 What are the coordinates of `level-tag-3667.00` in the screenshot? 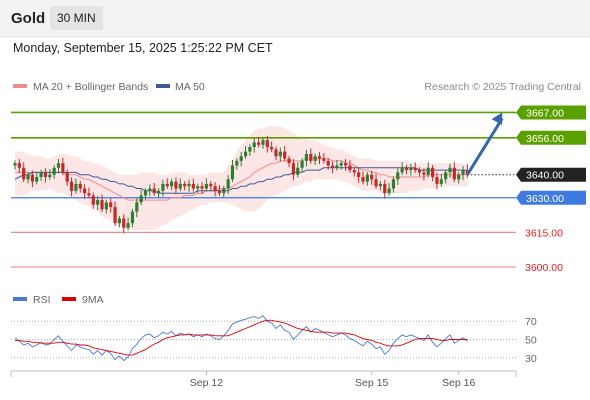 It's located at (551, 112).